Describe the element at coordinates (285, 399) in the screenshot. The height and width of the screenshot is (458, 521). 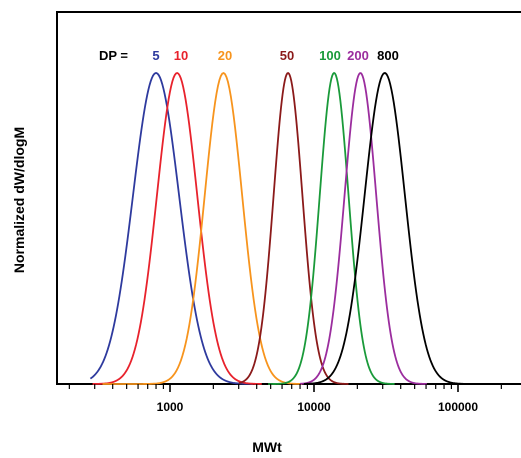
I see `x-axis: 1000 10000 100000` at that location.